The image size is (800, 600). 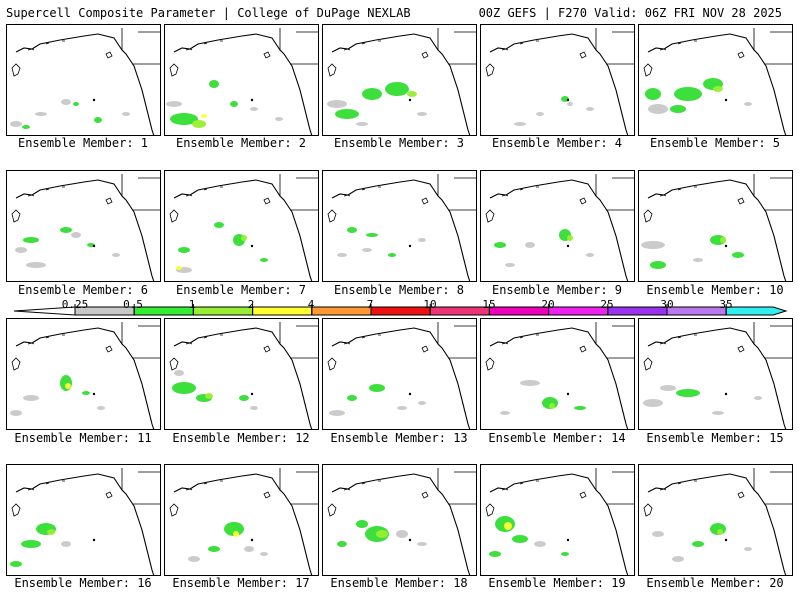 What do you see at coordinates (241, 438) in the screenshot?
I see `panel-label-12: Ensemble Member: 12` at bounding box center [241, 438].